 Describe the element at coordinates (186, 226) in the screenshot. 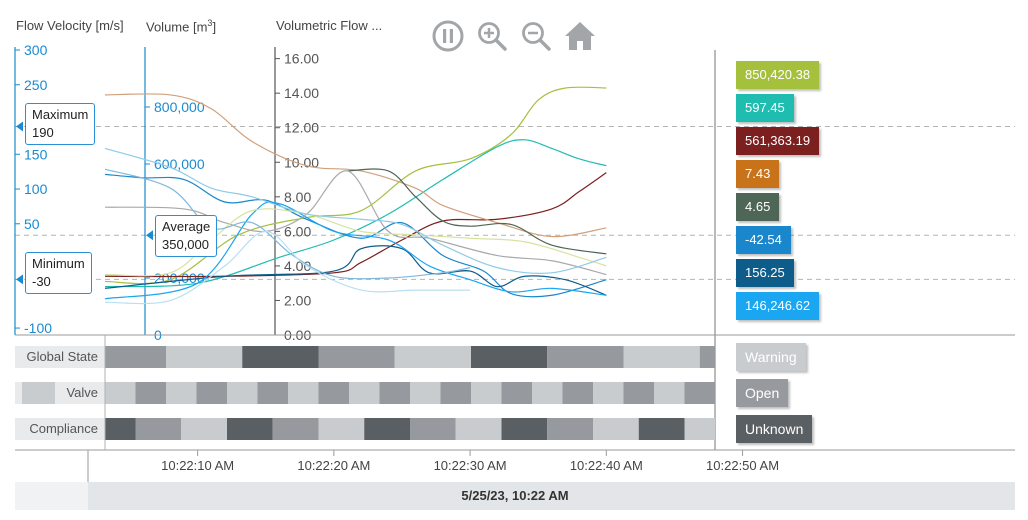

I see `average-callout-label: Average` at that location.